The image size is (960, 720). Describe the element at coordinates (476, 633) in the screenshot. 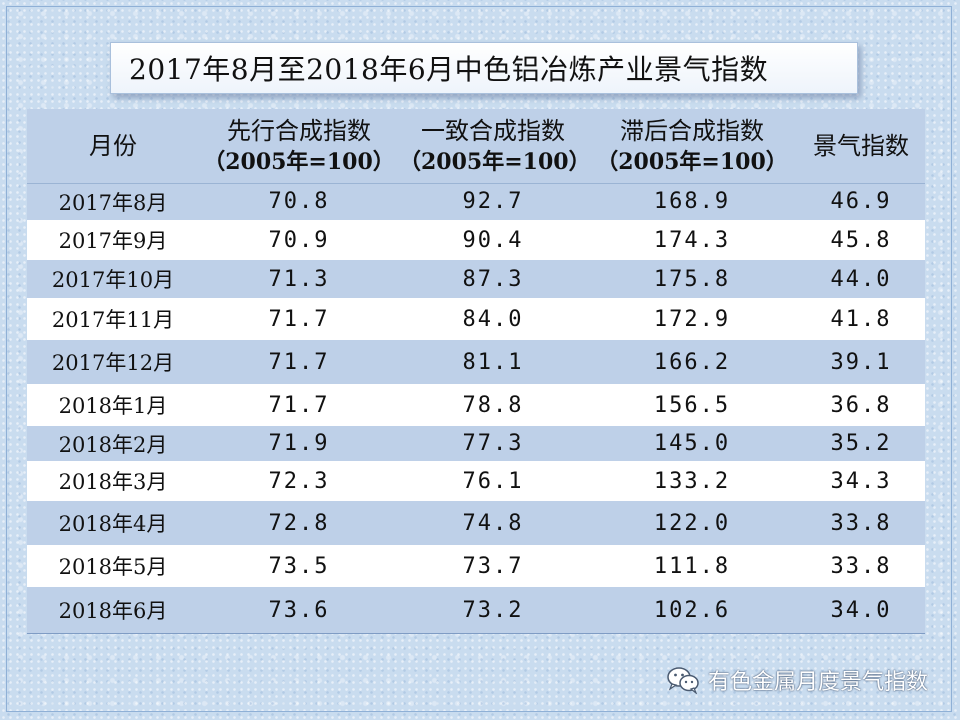

I see `table-bottom-rule` at that location.